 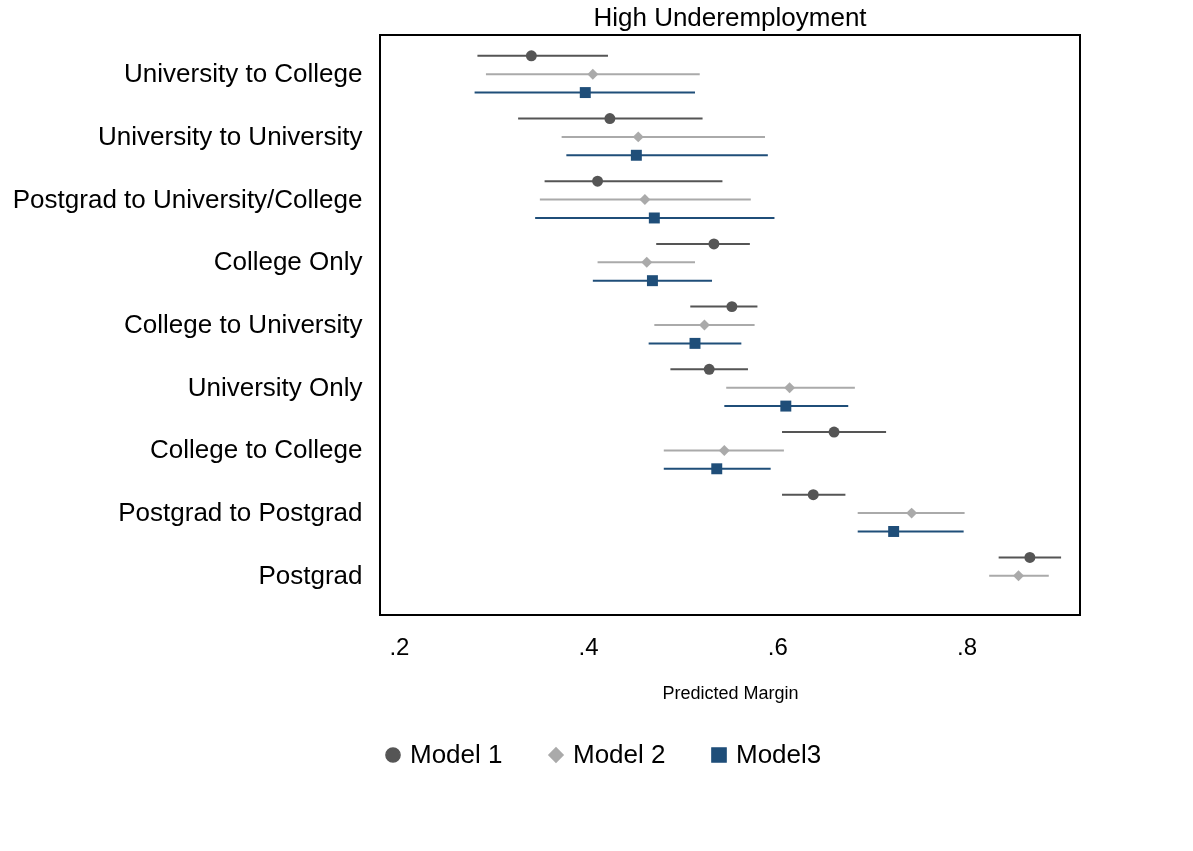 I want to click on x-tick-label: .8, so click(x=966, y=646).